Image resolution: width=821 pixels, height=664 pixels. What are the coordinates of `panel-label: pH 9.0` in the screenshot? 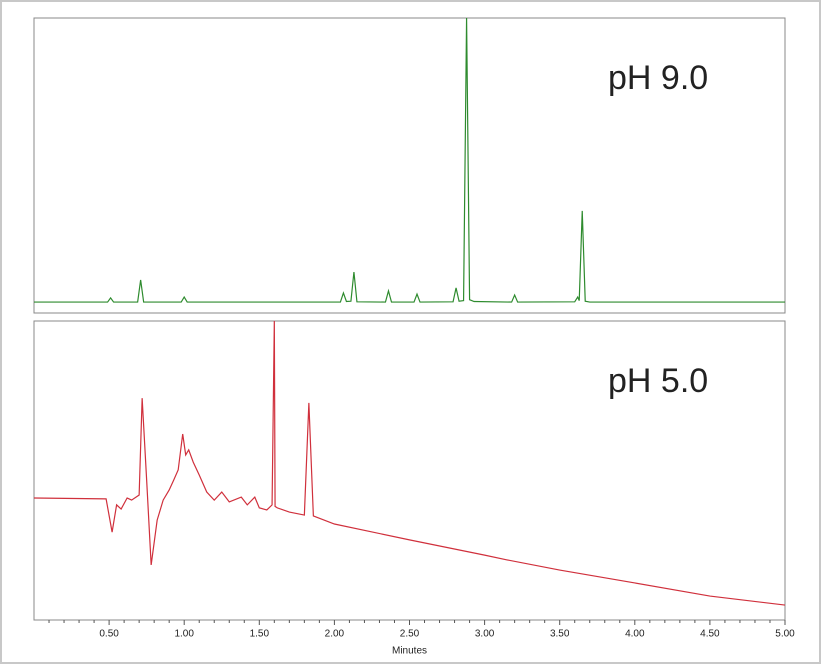 It's located at (658, 78).